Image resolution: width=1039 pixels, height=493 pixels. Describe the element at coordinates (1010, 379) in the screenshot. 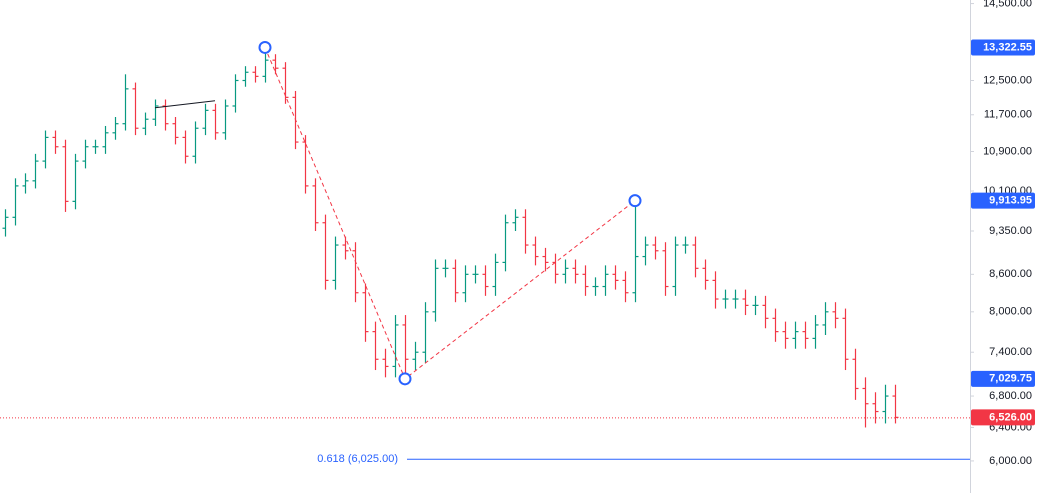

I see `price-label: 7,029.75` at that location.